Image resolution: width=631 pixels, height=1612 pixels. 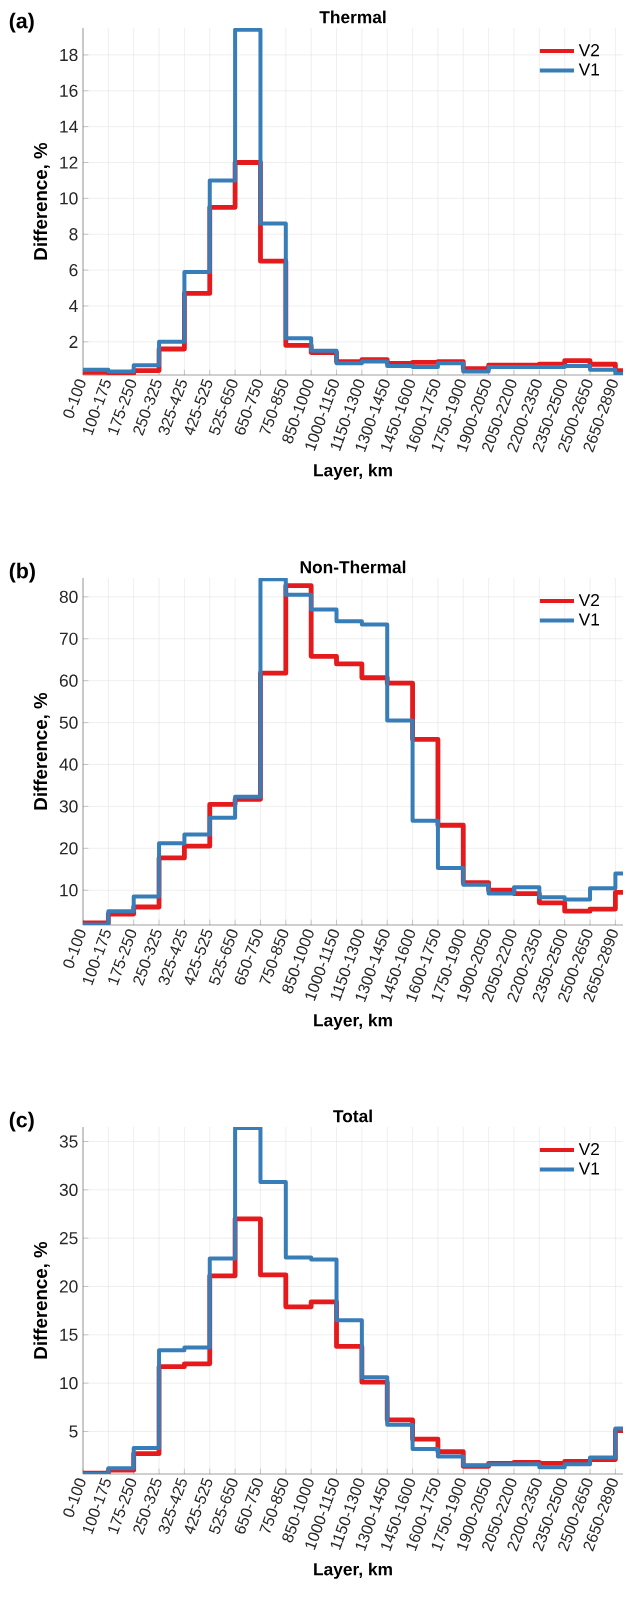 I want to click on y-tick-label: 50, so click(x=68, y=722).